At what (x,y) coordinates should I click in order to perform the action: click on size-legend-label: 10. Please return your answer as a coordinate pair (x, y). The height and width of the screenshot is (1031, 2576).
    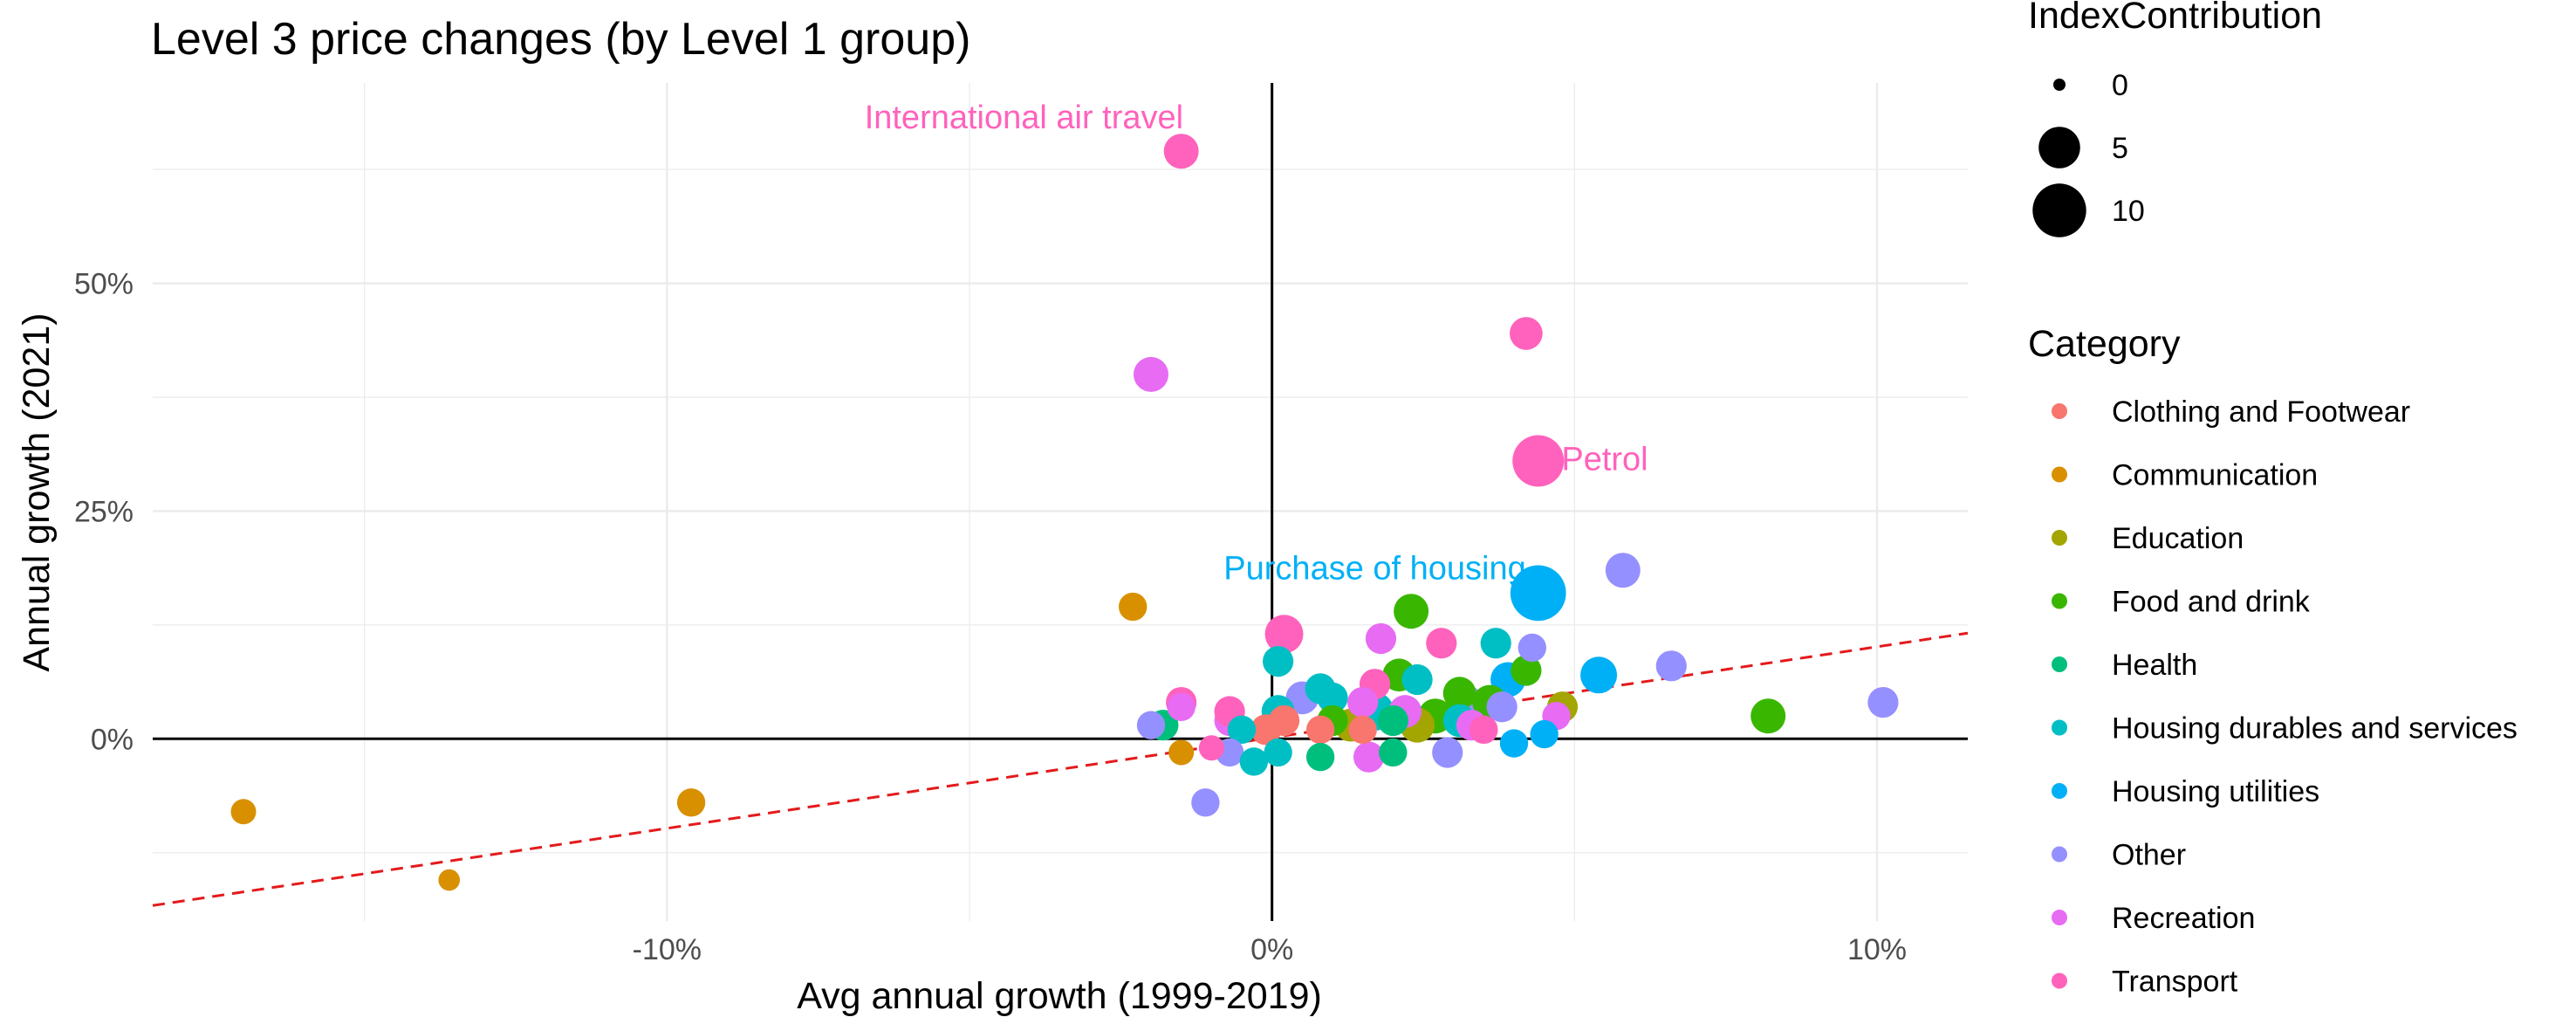
    Looking at the image, I should click on (2128, 211).